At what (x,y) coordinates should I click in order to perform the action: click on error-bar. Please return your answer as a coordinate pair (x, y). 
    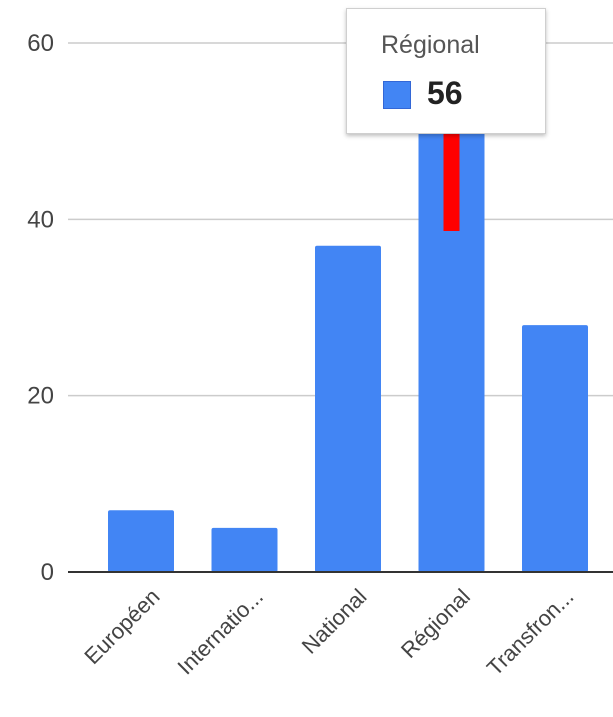
    Looking at the image, I should click on (451, 182).